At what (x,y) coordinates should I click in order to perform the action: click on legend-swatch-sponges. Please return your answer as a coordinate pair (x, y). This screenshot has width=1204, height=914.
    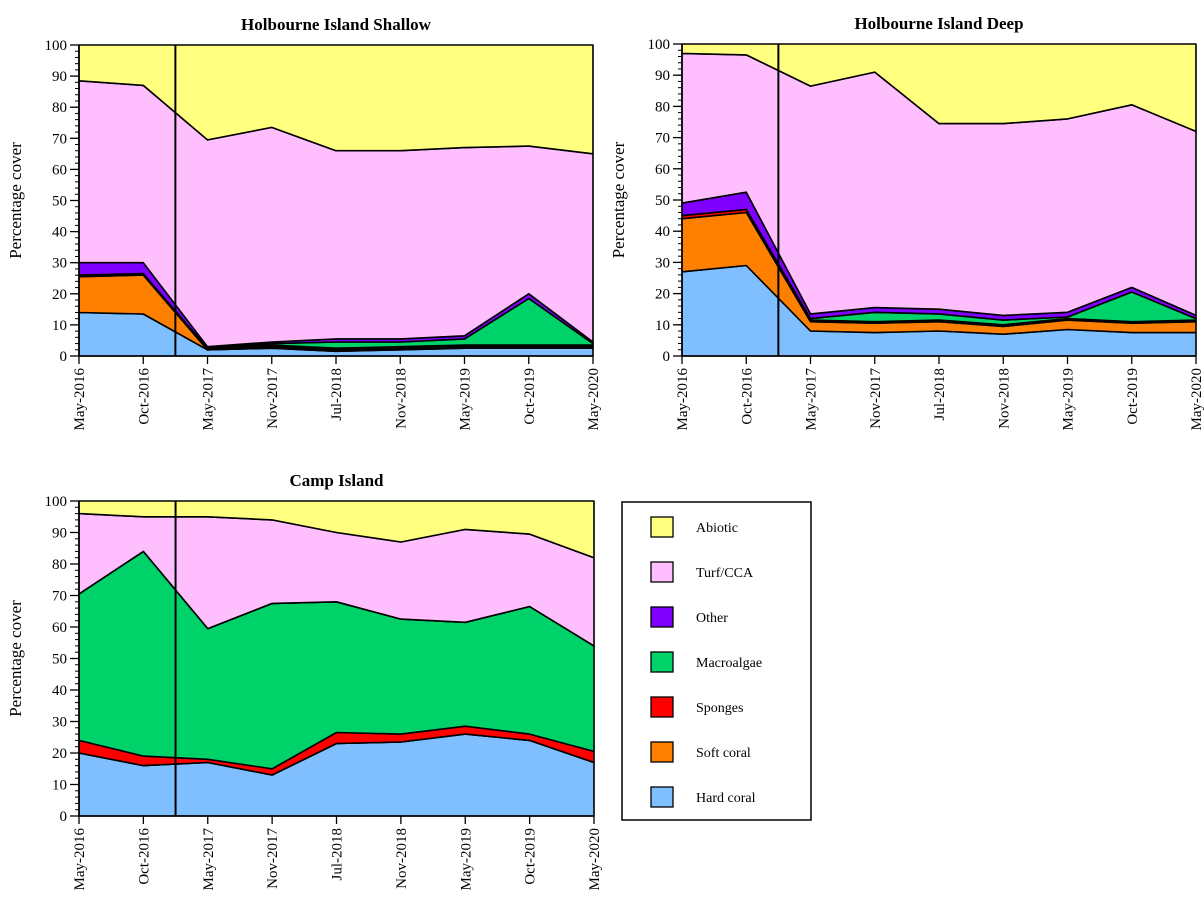
    Looking at the image, I should click on (662, 707).